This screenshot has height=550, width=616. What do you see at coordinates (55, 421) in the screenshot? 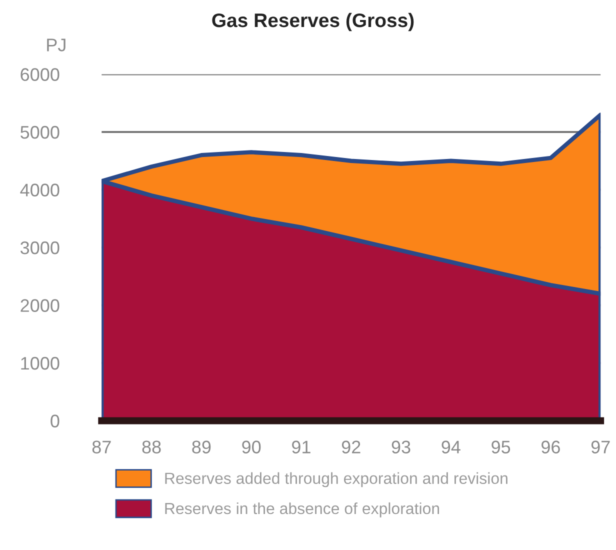
I see `y-tick-label: 0` at bounding box center [55, 421].